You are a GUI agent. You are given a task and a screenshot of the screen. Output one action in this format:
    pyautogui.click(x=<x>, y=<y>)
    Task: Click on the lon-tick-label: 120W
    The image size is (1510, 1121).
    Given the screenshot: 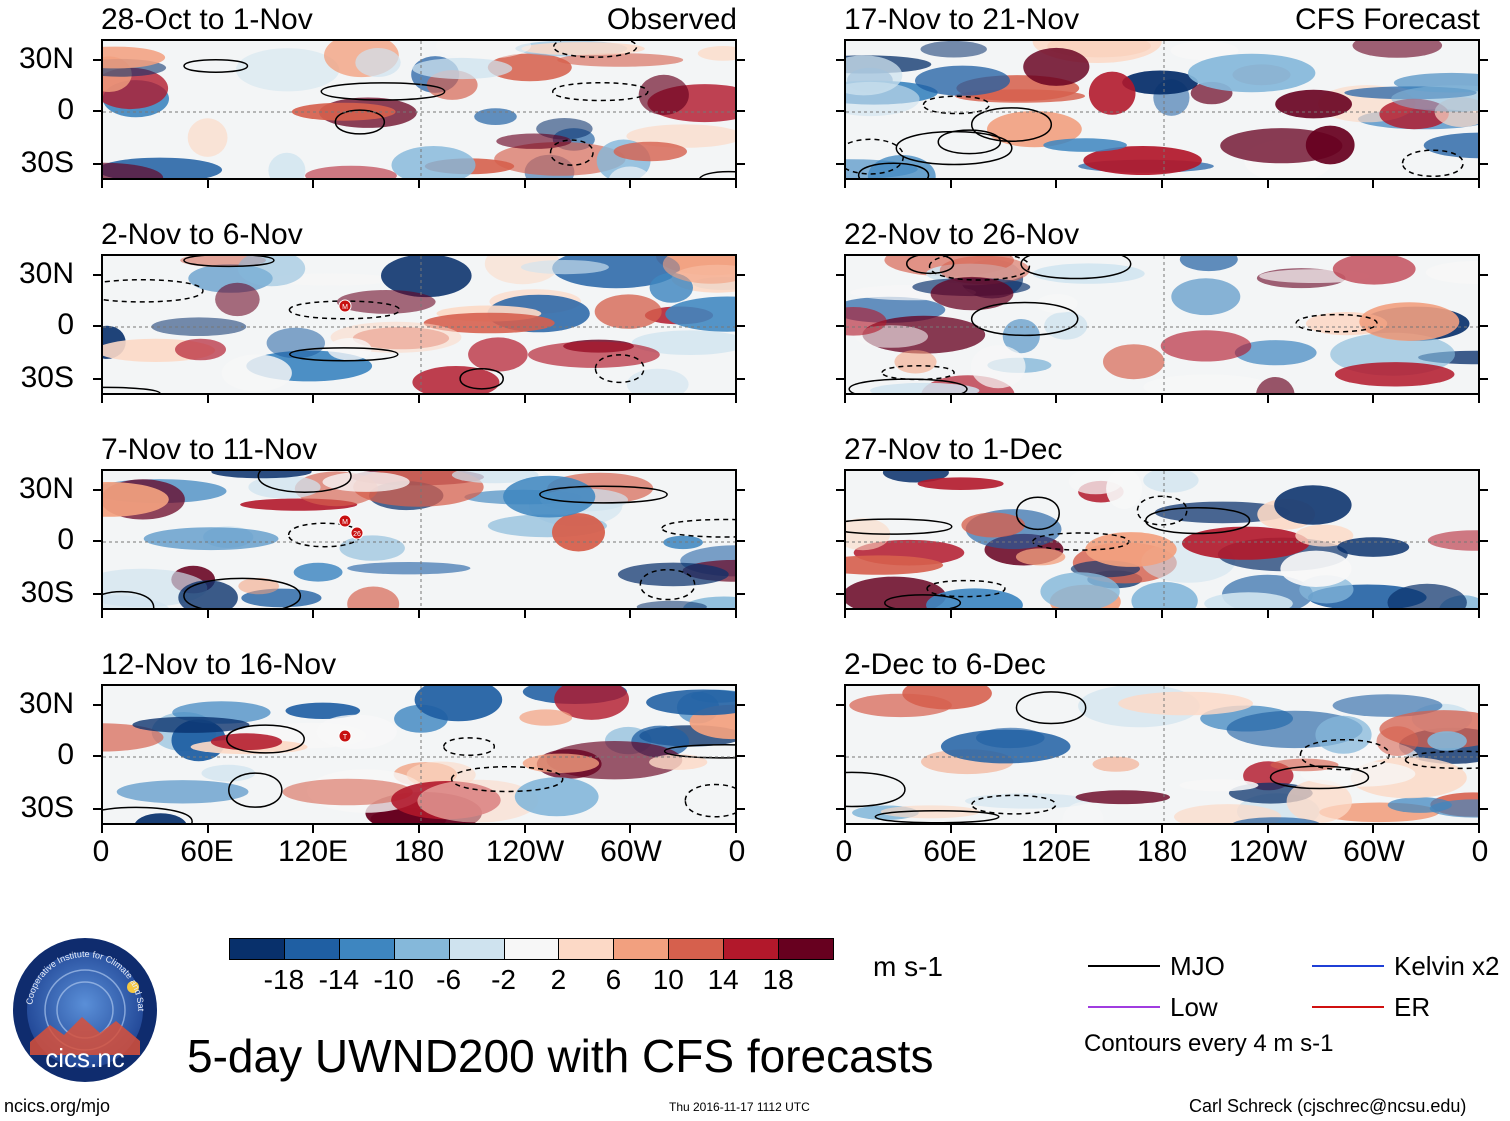 What is the action you would take?
    pyautogui.click(x=1268, y=851)
    